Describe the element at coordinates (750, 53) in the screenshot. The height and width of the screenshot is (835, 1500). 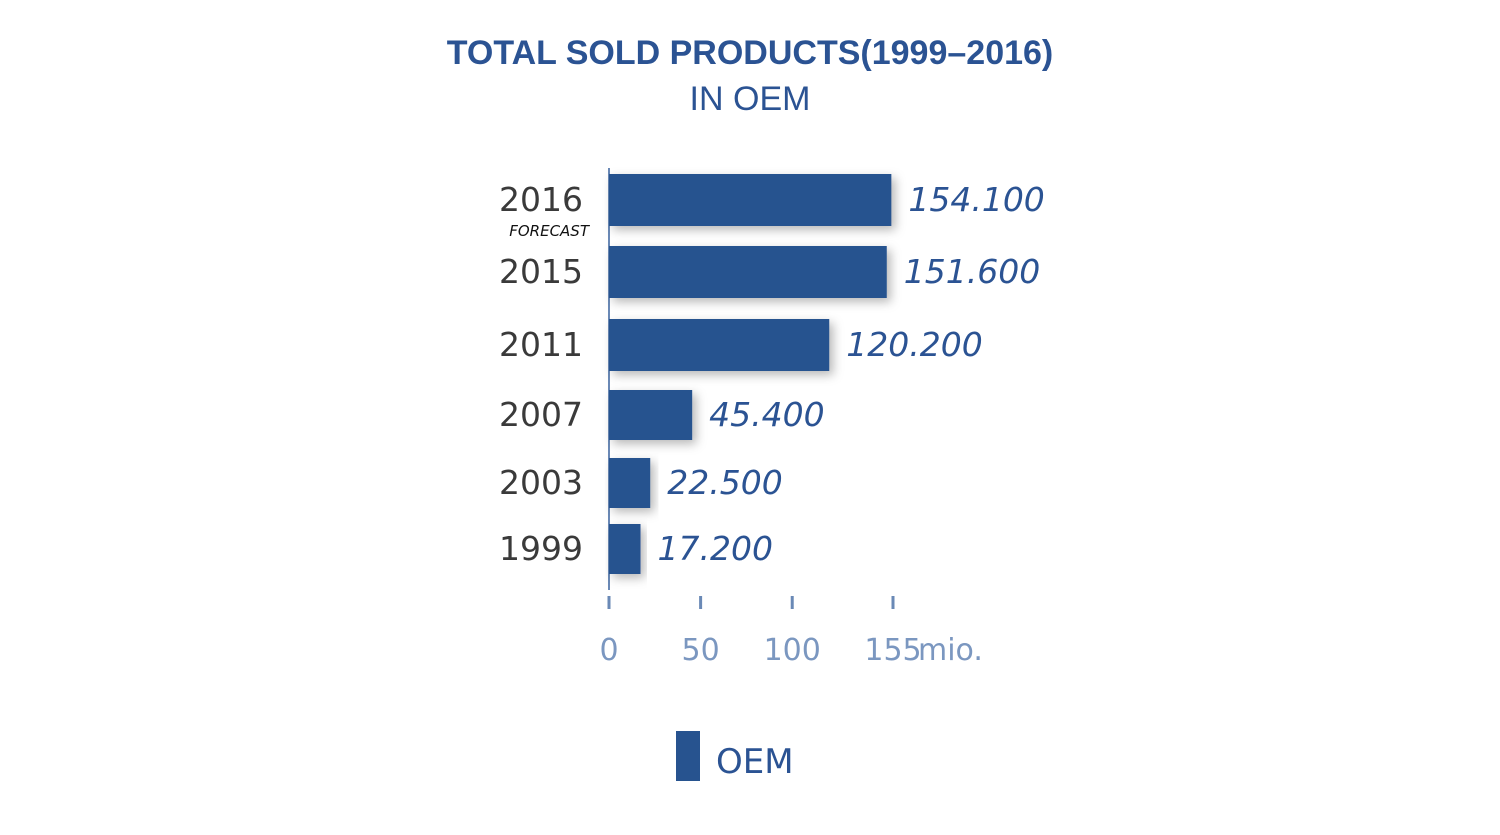
I see `chart-title: TOTAL SOLD PRODUCTS(1999–2016)` at that location.